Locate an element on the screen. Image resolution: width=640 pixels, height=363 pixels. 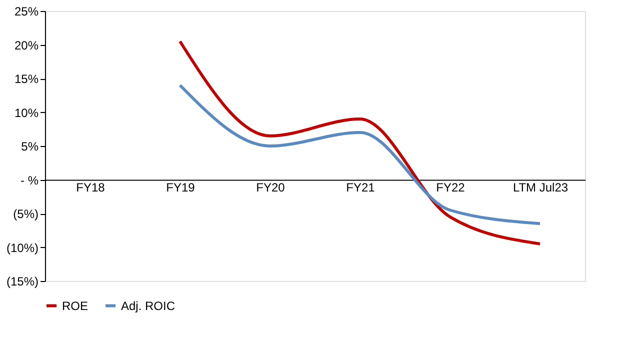
y-tick-label: (5%) is located at coordinates (25, 214).